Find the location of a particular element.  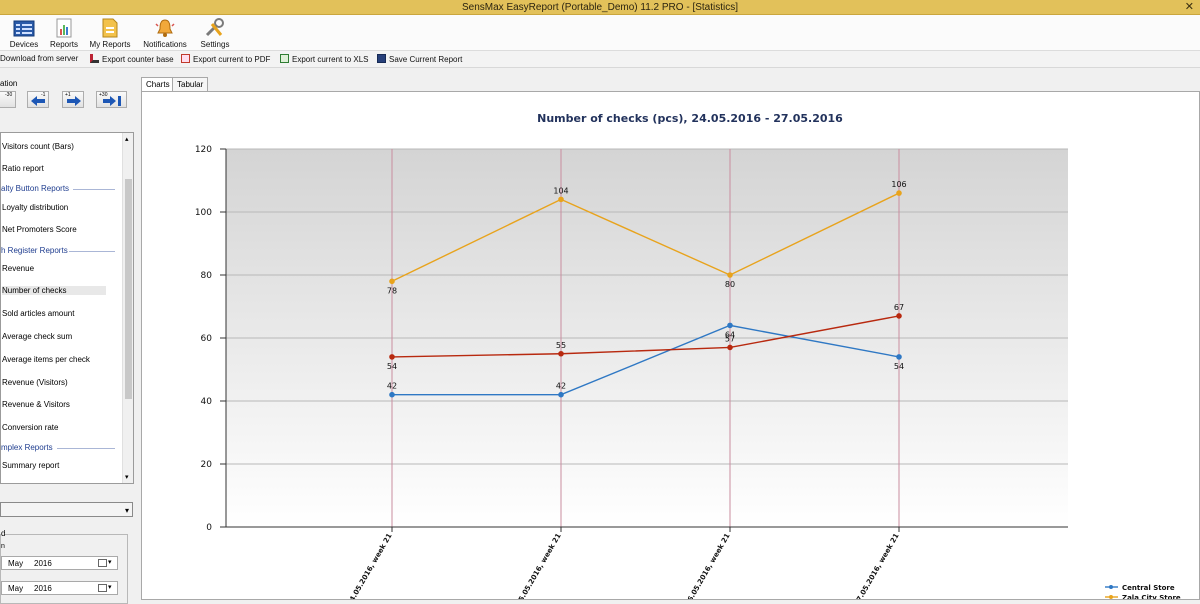

notifications-icon is located at coordinates (165, 28).